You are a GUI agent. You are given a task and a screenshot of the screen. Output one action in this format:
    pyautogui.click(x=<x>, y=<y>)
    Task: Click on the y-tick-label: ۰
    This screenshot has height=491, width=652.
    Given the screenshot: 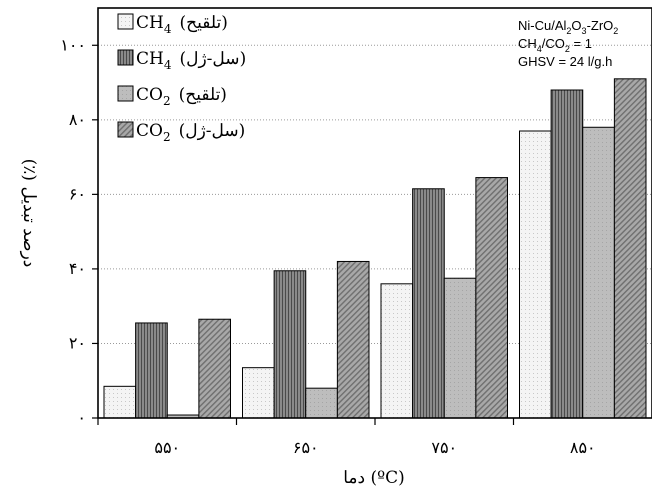 What is the action you would take?
    pyautogui.click(x=81, y=417)
    